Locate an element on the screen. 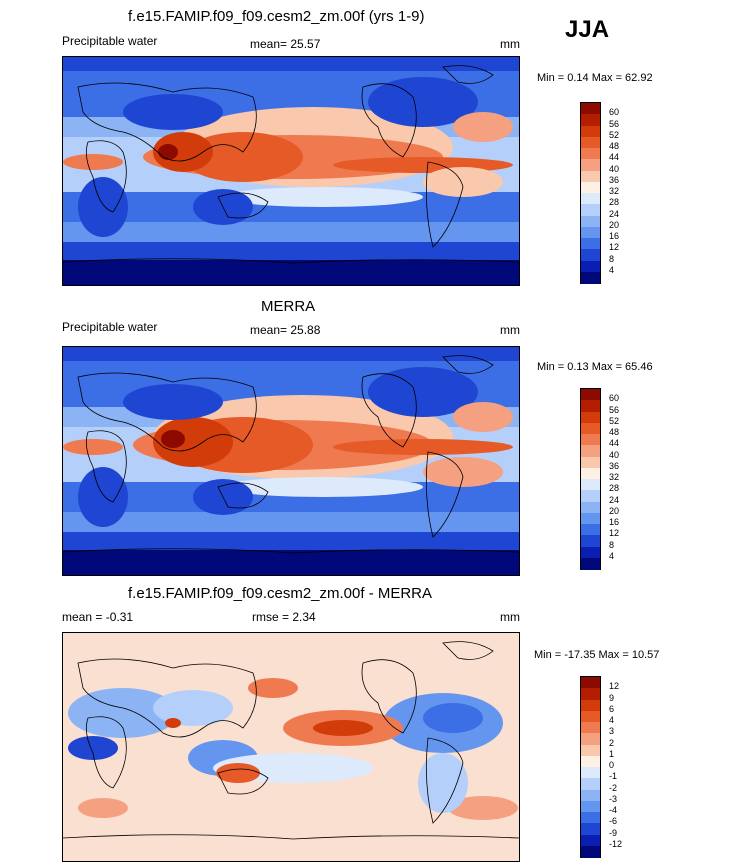 The image size is (733, 866). colorbar-tick-label: -2 is located at coordinates (613, 787).